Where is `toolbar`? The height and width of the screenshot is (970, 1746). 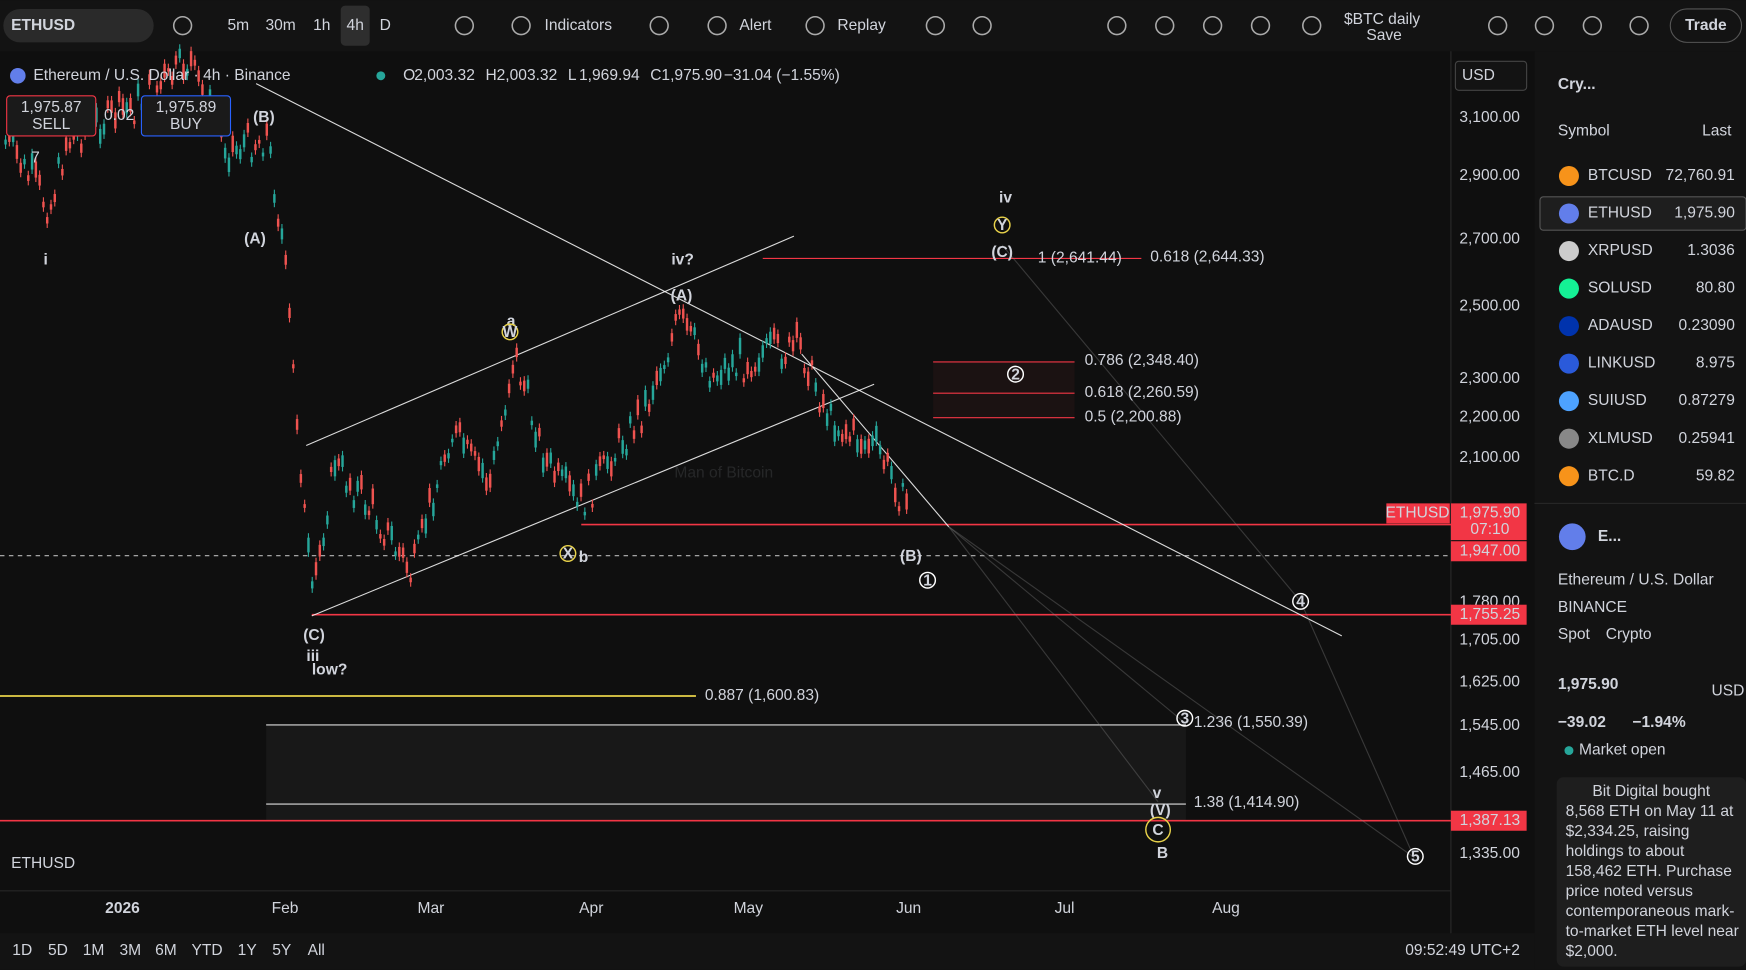 toolbar is located at coordinates (873, 26).